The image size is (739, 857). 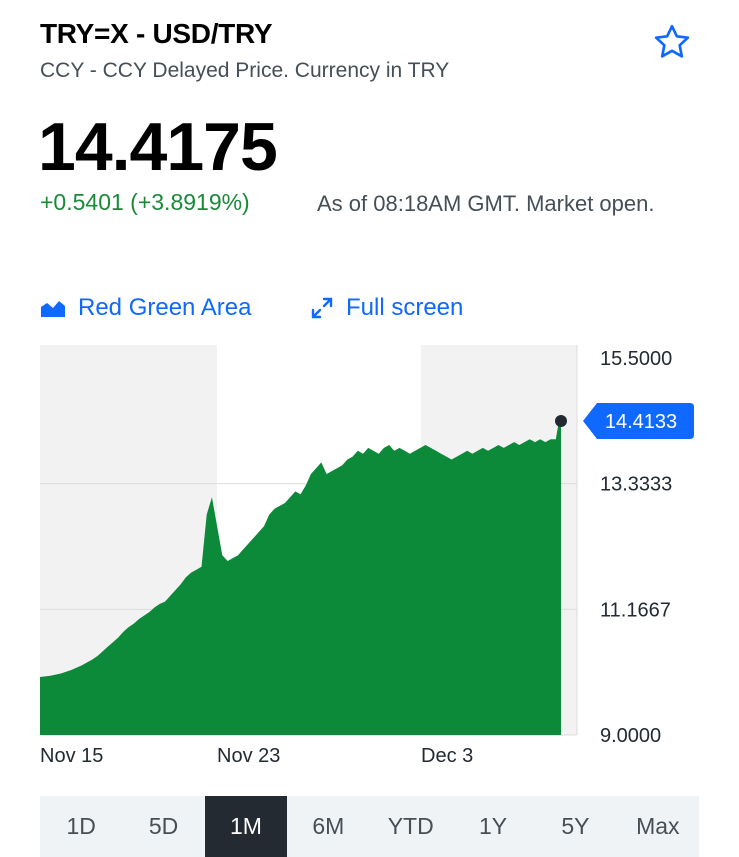 I want to click on fullscreen-button: Full screen, so click(x=386, y=308).